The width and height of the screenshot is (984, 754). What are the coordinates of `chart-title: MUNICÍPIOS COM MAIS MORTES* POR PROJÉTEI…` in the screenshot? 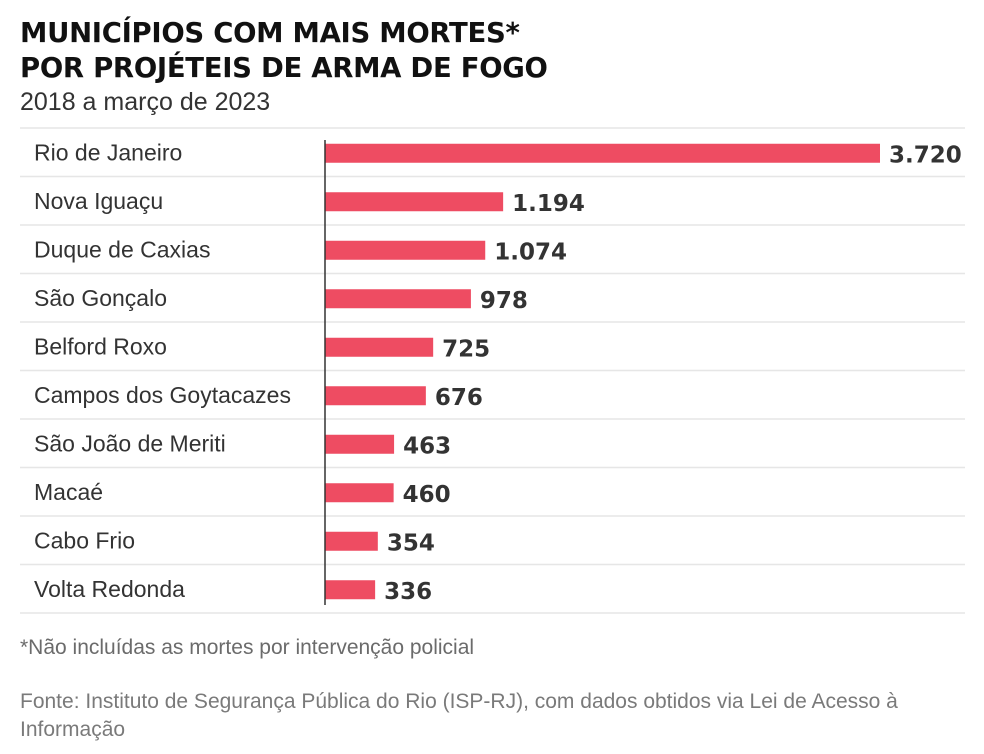 It's located at (490, 51).